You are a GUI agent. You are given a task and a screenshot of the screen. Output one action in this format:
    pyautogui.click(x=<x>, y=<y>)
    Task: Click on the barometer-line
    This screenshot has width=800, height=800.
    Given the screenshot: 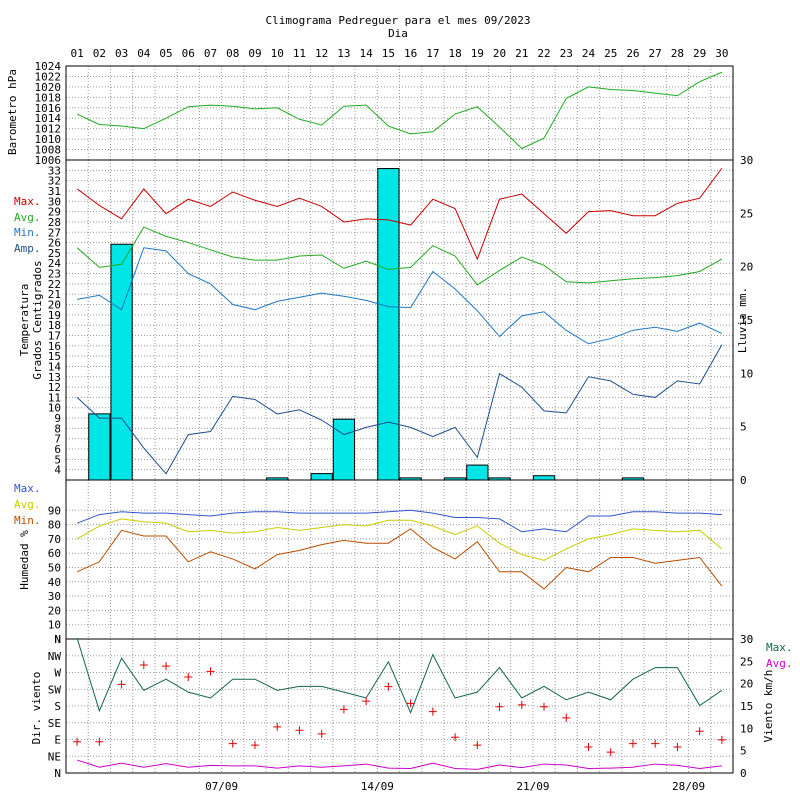 What is the action you would take?
    pyautogui.click(x=399, y=110)
    